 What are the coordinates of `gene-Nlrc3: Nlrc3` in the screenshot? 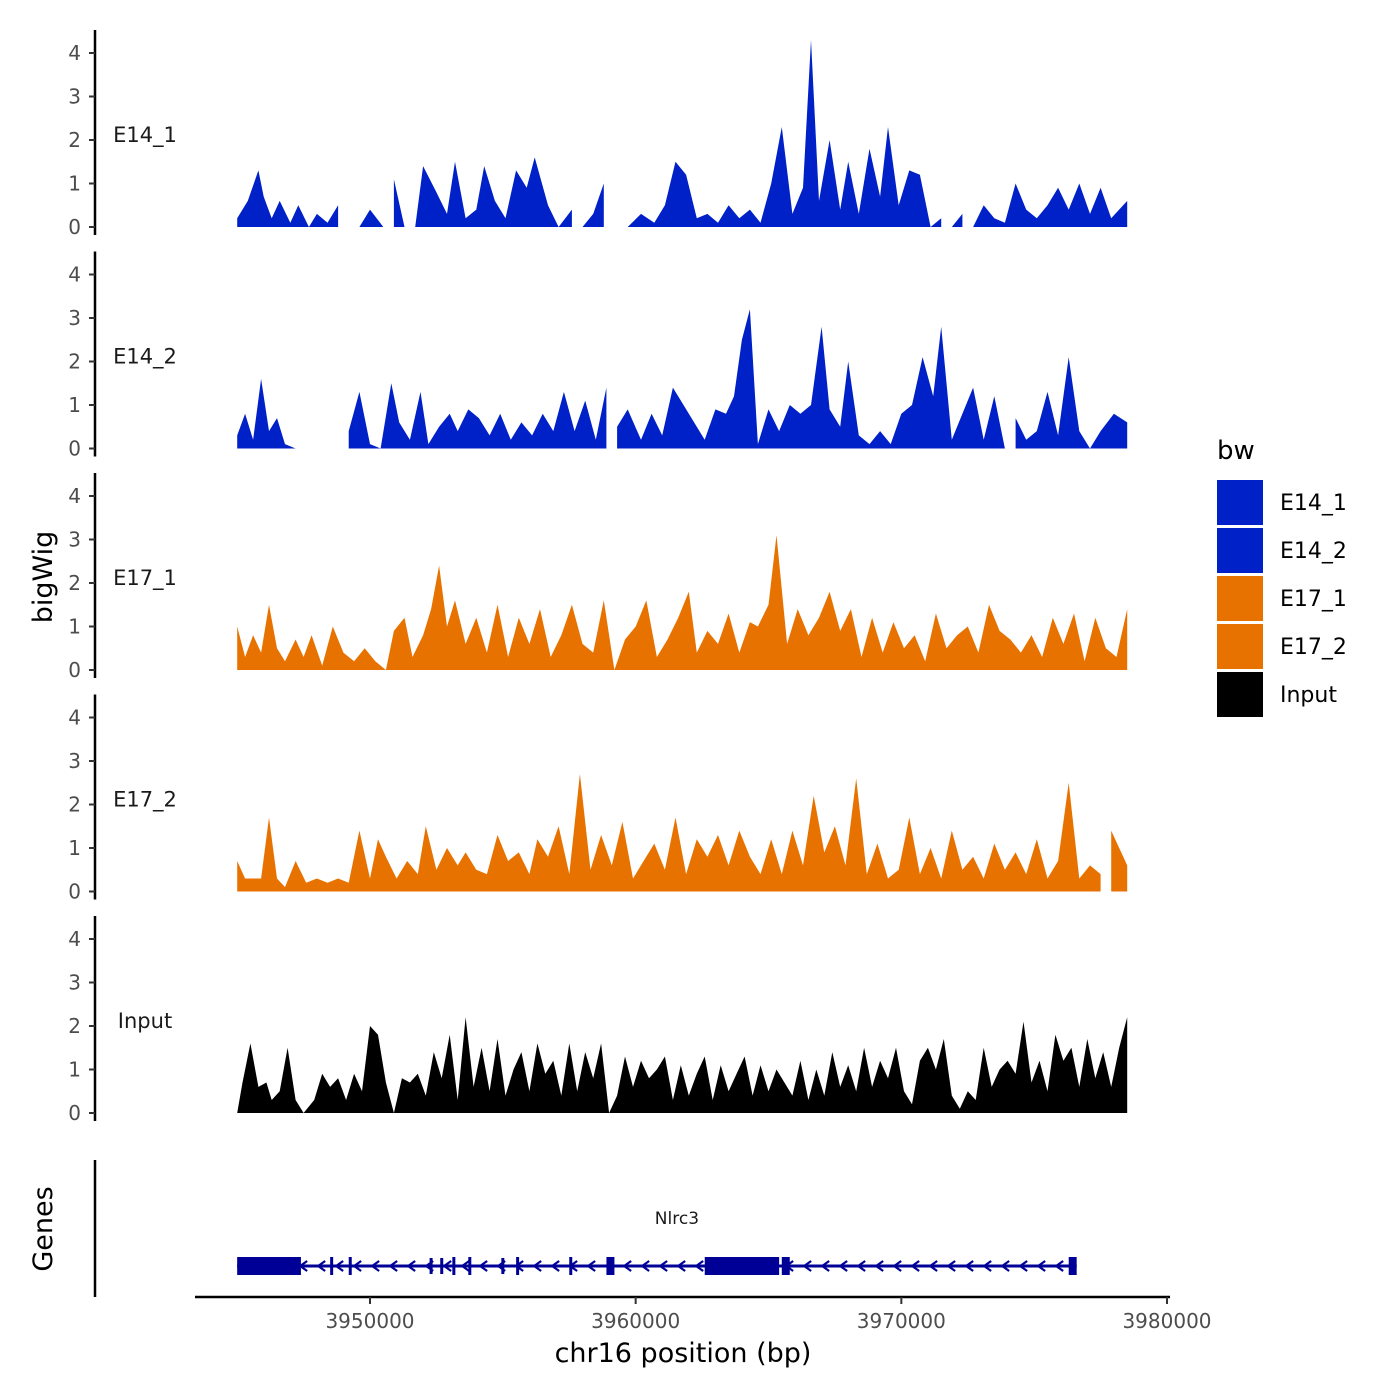 It's located at (657, 1242).